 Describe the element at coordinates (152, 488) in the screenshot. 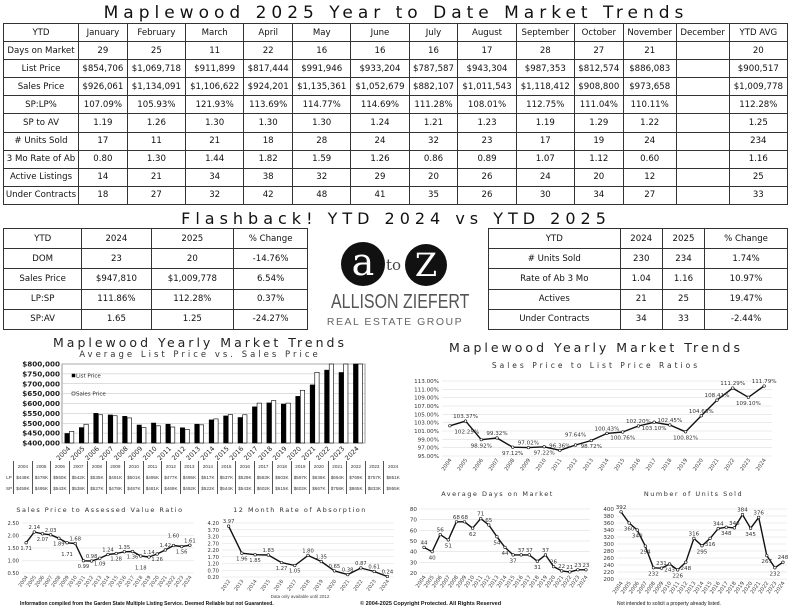

I see `value-cell: $481K` at that location.